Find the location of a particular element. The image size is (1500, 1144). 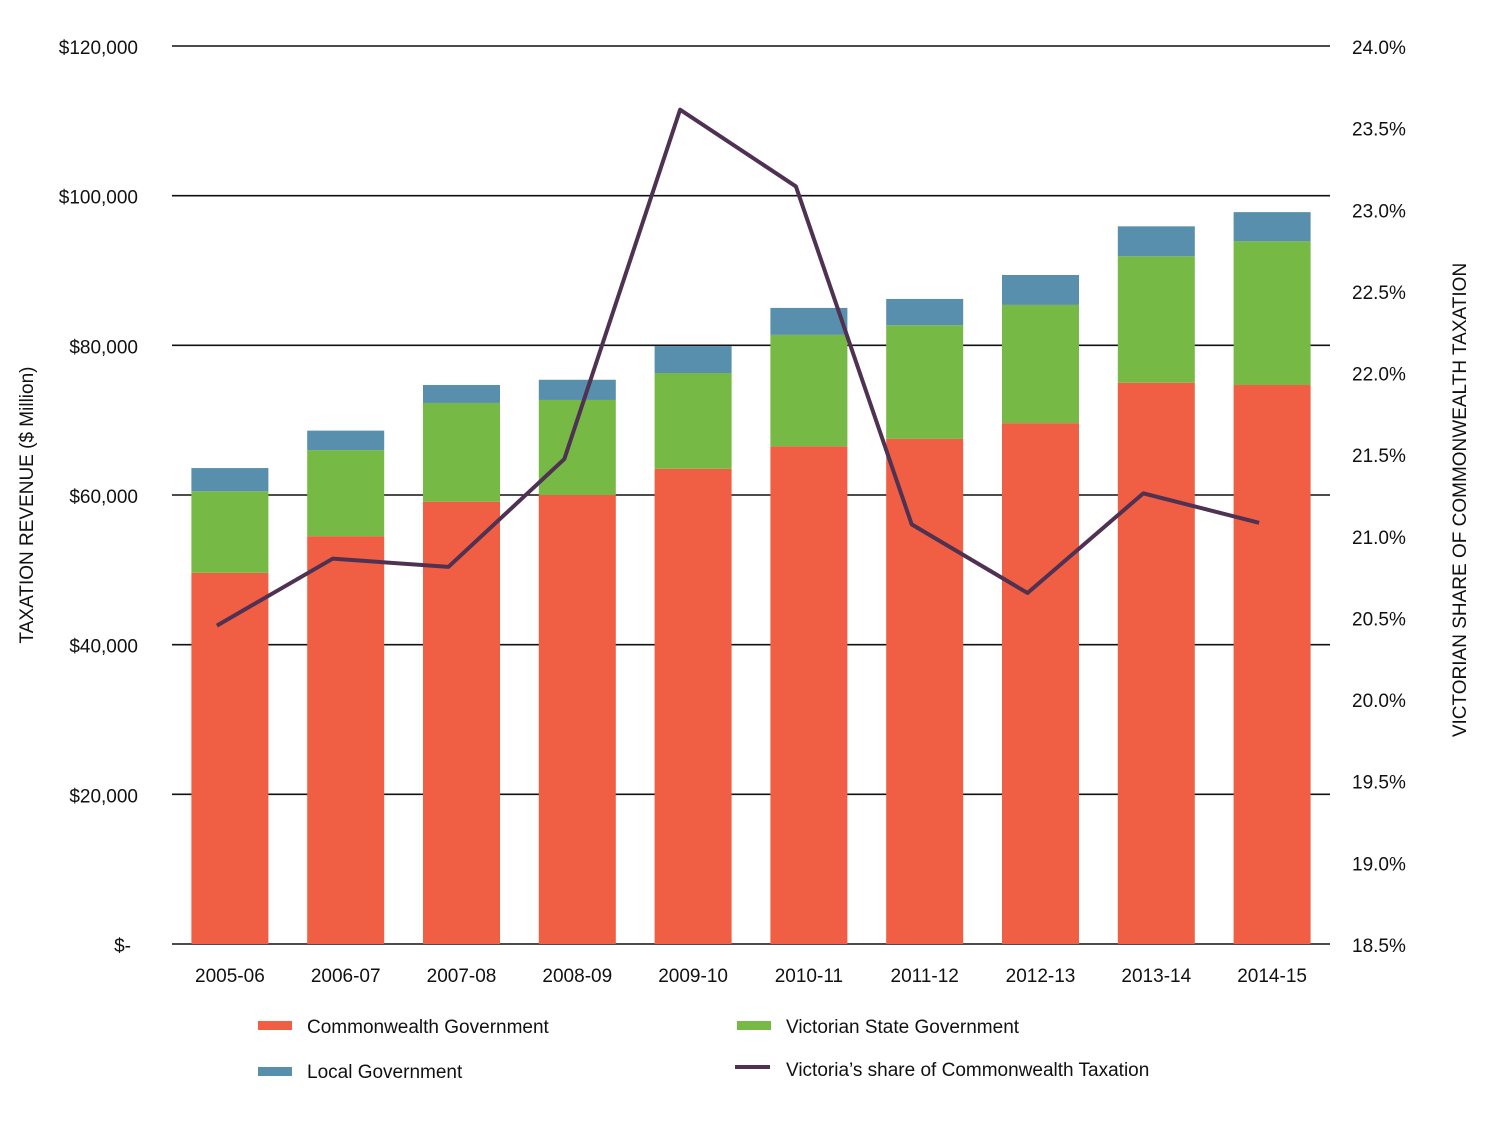

x-tick-label: 2005-06 is located at coordinates (230, 976).